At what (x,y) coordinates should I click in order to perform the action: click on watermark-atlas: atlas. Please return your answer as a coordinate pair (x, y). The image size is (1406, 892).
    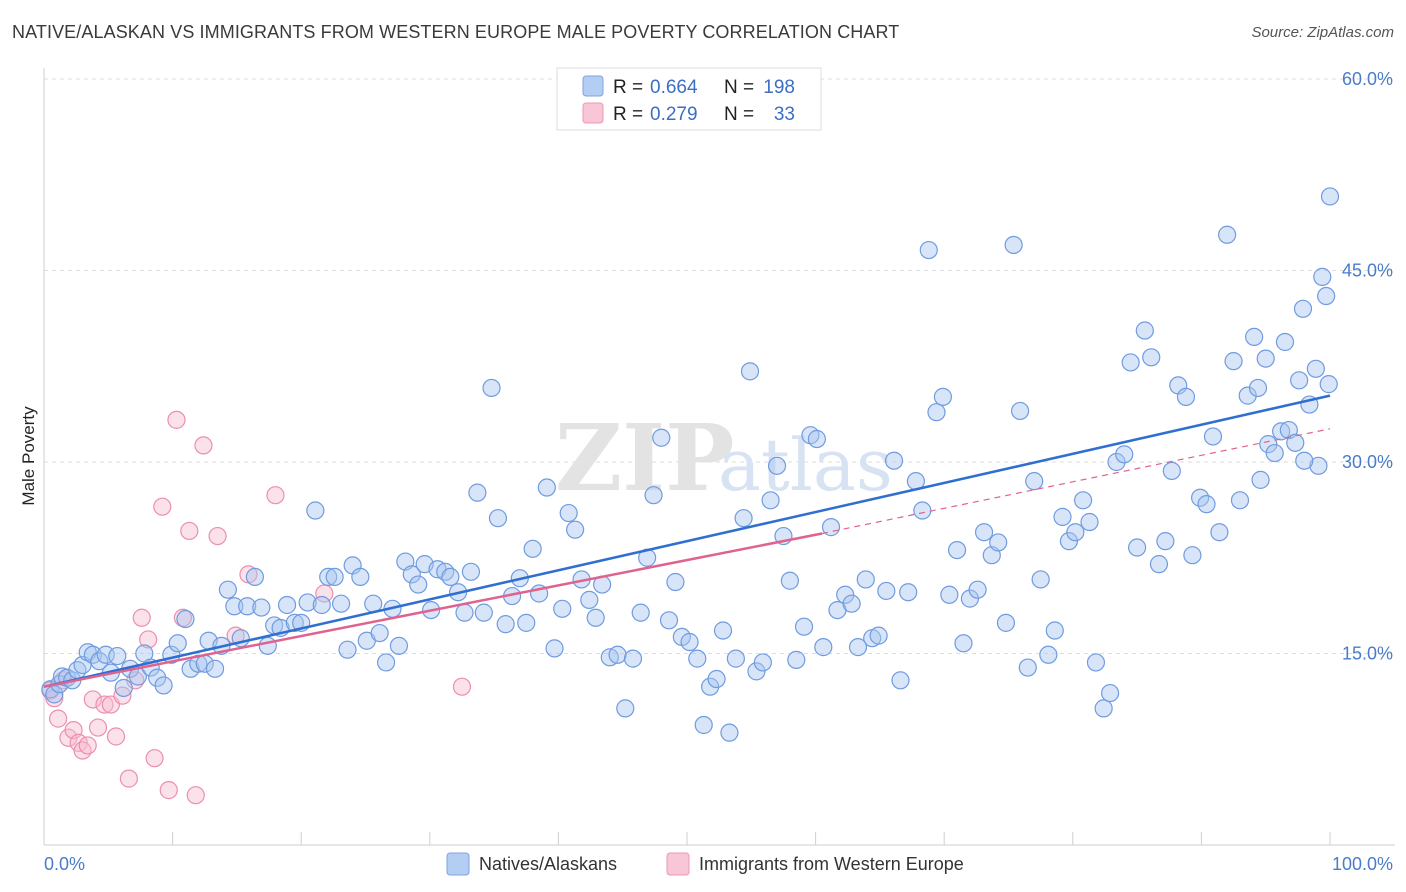
    Looking at the image, I should click on (805, 465).